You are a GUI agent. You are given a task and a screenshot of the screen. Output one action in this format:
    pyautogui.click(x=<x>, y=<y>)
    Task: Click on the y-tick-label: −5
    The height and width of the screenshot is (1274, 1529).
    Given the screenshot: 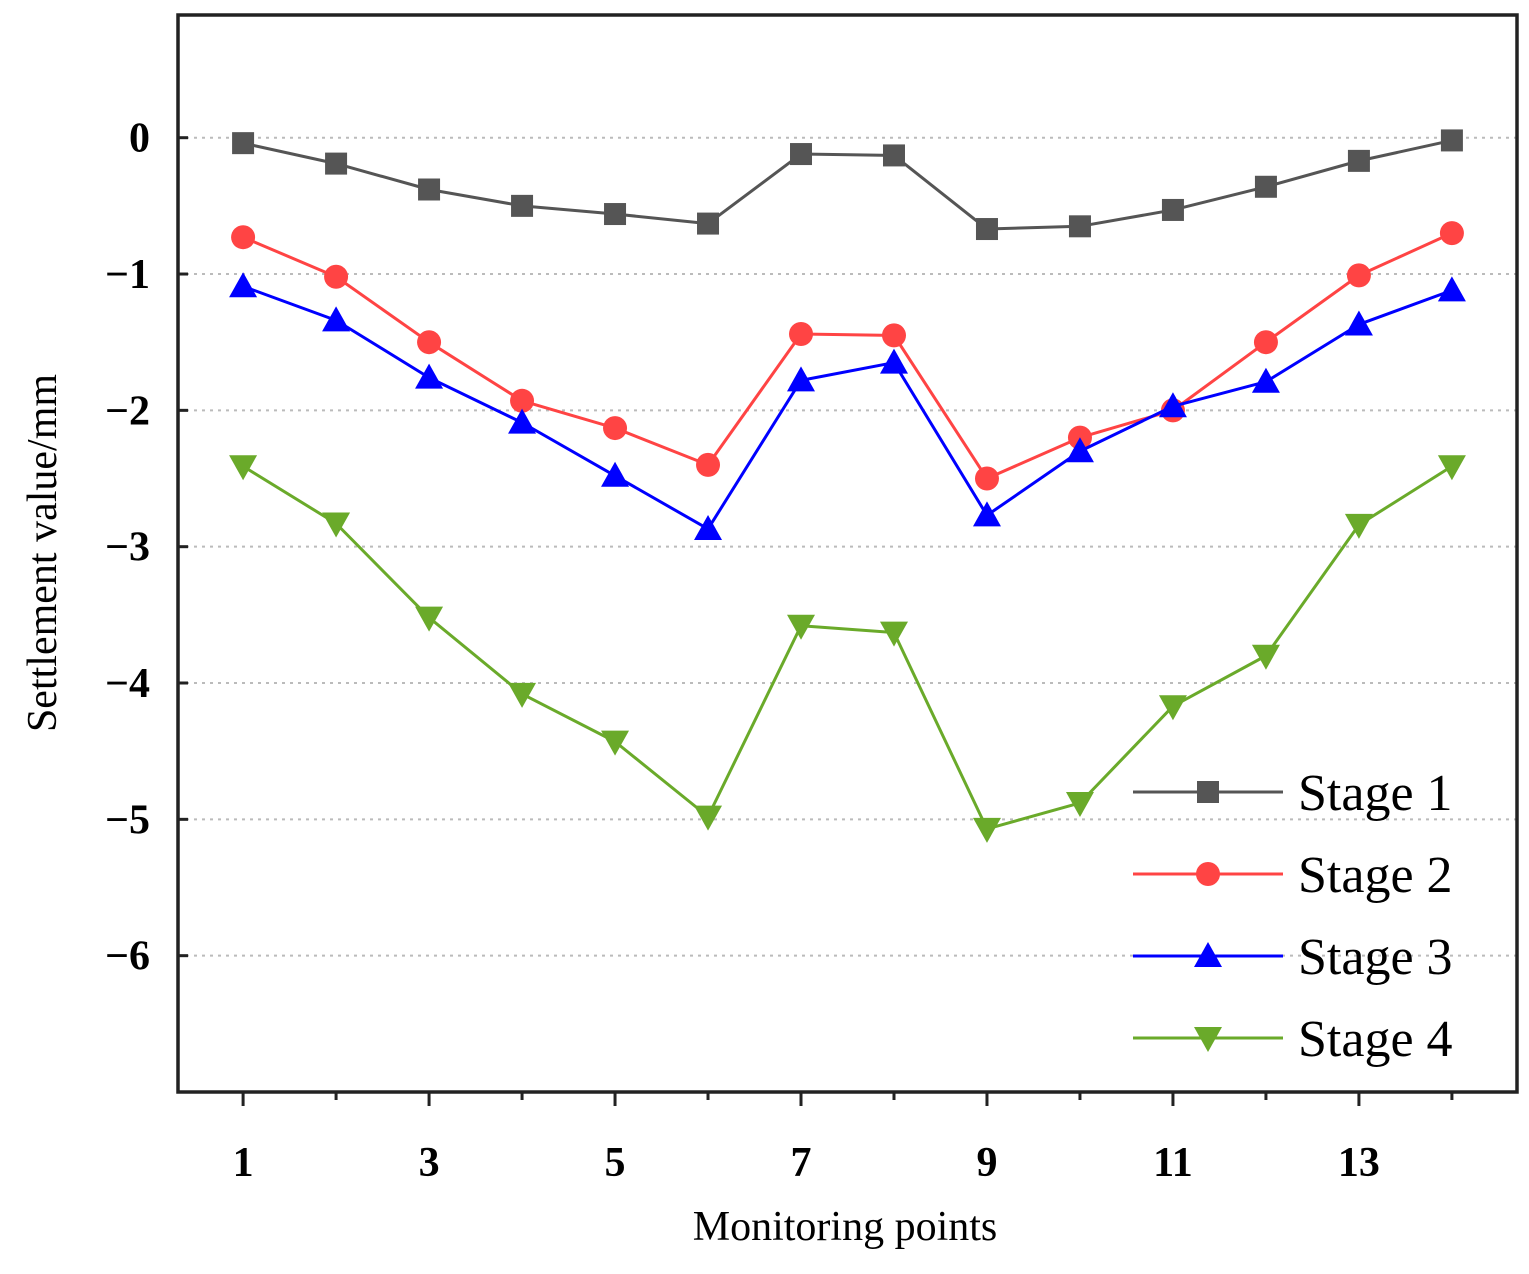 What is the action you would take?
    pyautogui.click(x=127, y=820)
    